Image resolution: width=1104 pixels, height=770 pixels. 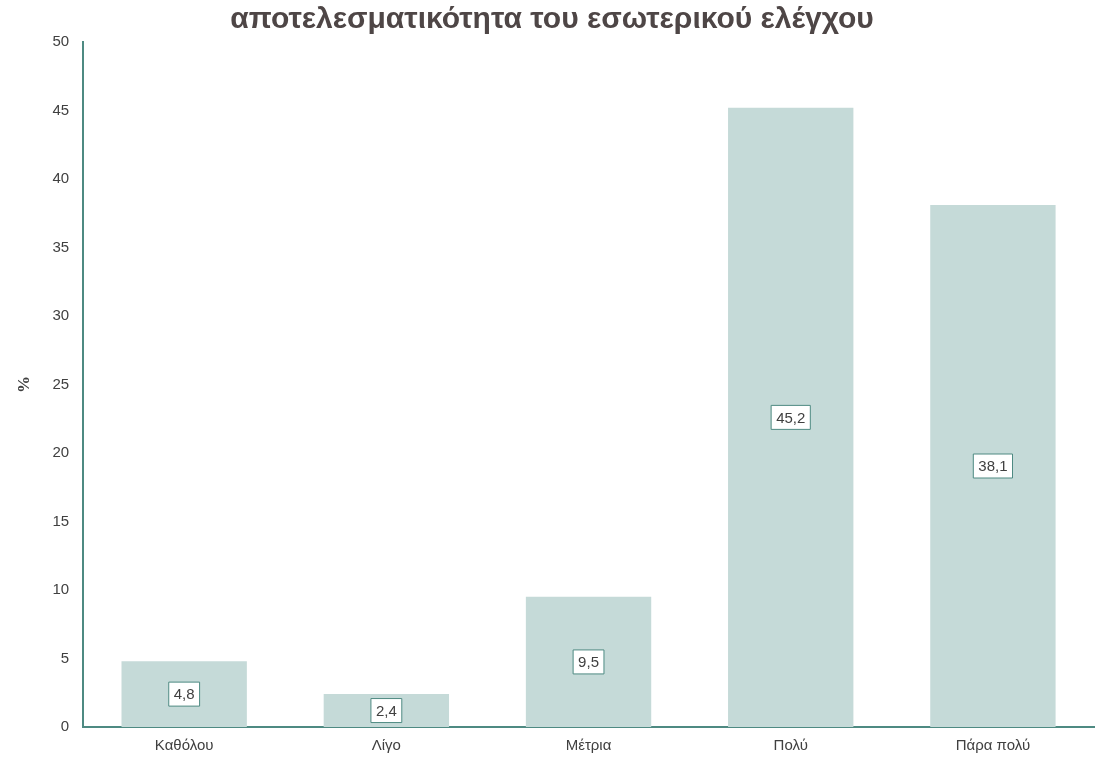 I want to click on y-tick-label: 20, so click(x=61, y=452).